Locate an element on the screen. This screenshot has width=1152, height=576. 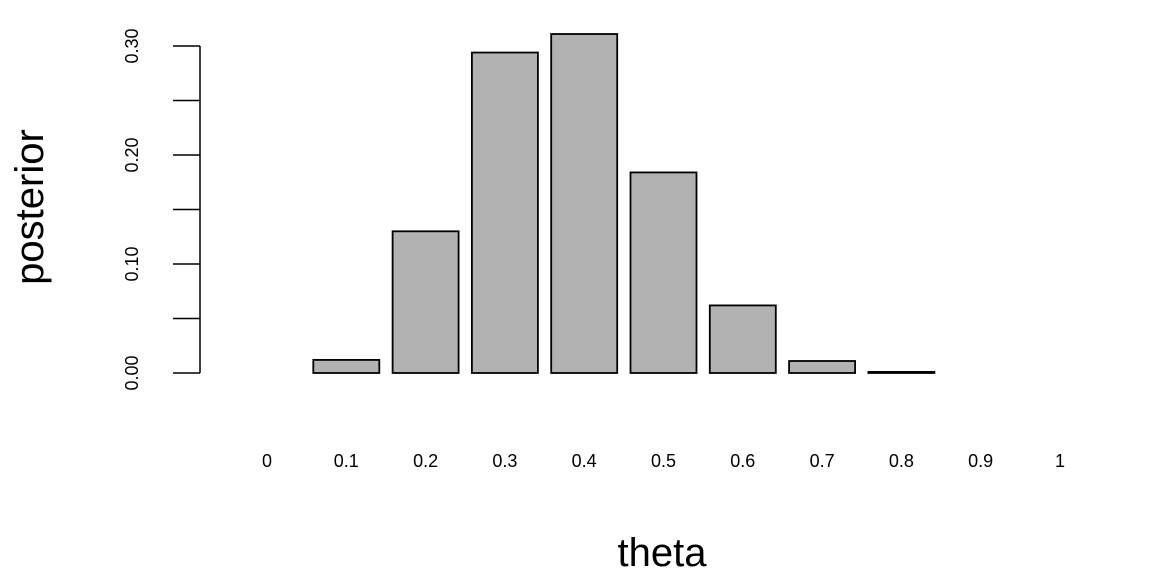
x-tick-label: 0.2 is located at coordinates (425, 461).